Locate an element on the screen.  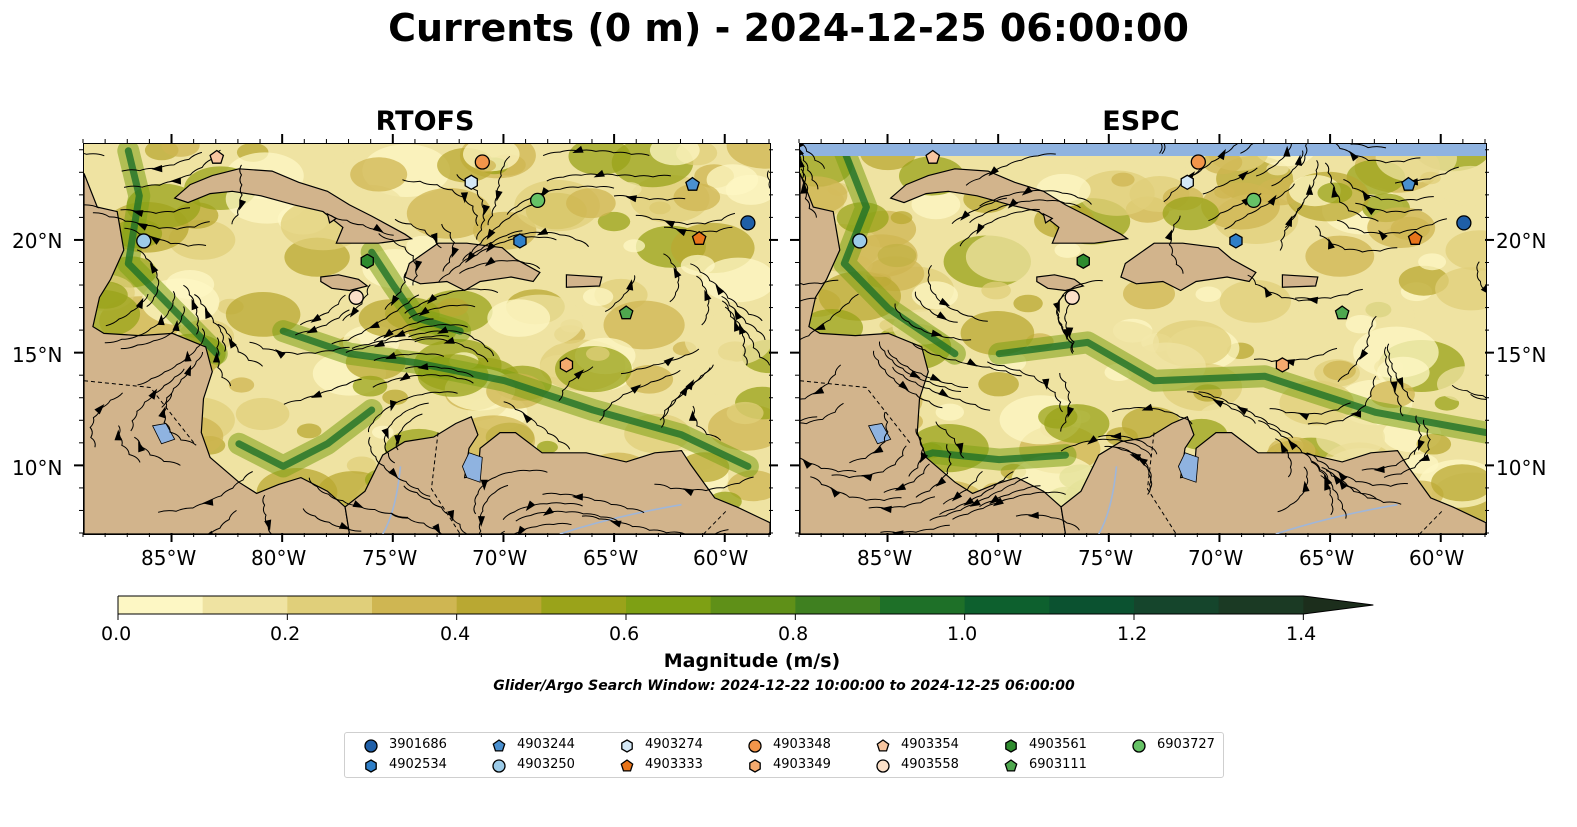
lon-label-right-65: 65°W is located at coordinates (1327, 558).